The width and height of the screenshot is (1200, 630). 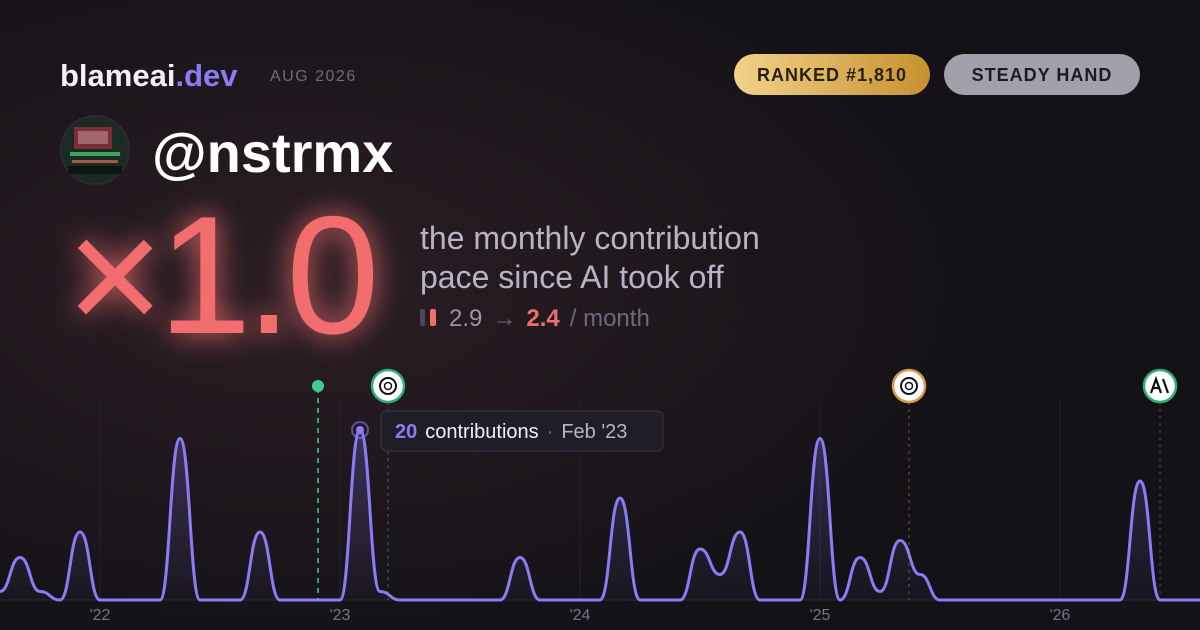 What do you see at coordinates (313, 76) in the screenshot?
I see `date: AUG 2026` at bounding box center [313, 76].